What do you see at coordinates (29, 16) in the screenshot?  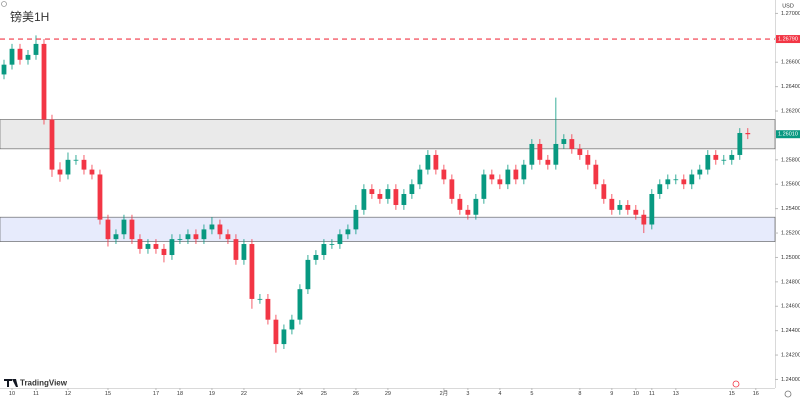 I see `chart-title: 镑美1H` at bounding box center [29, 16].